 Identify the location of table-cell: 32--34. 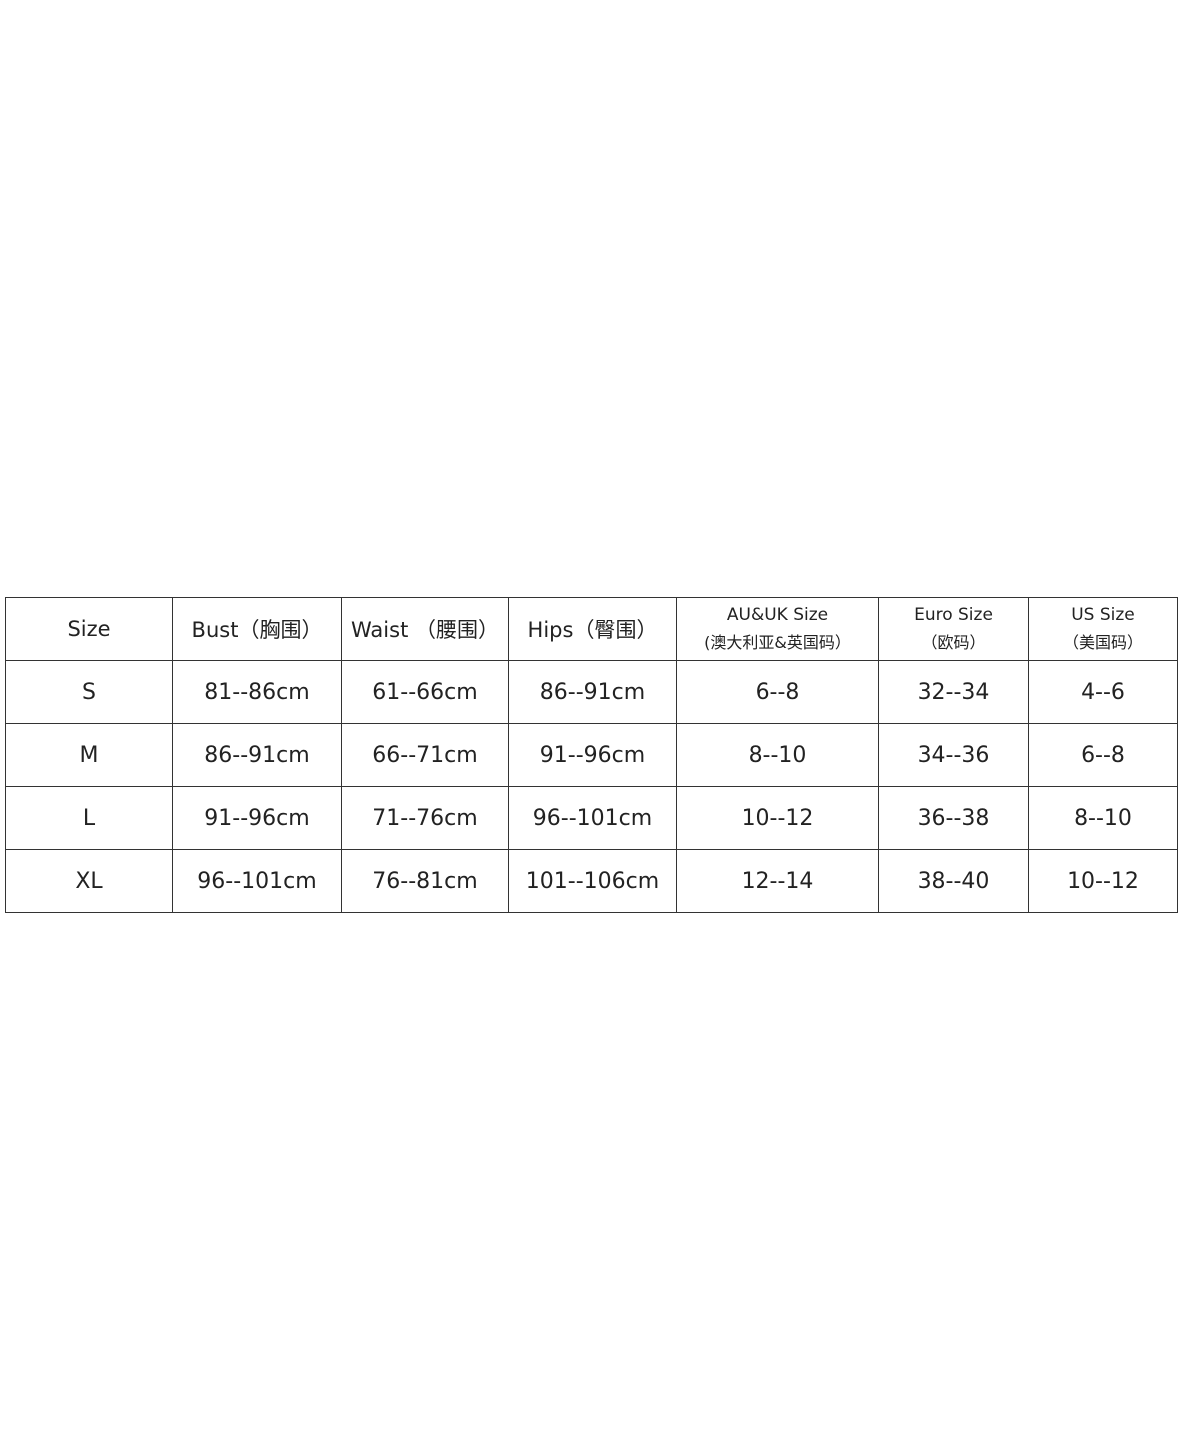
(953, 692).